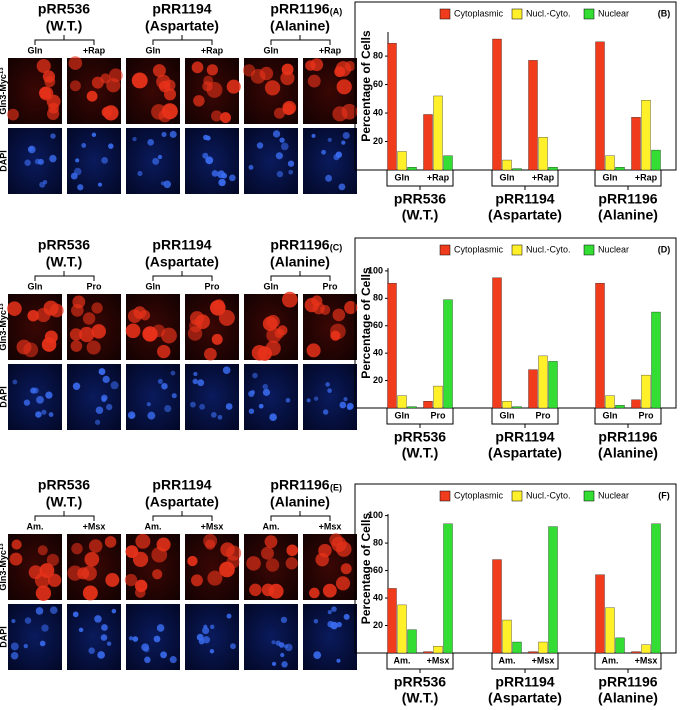 This screenshot has width=683, height=710. I want to click on x-tick-label: +Msx, so click(646, 660).